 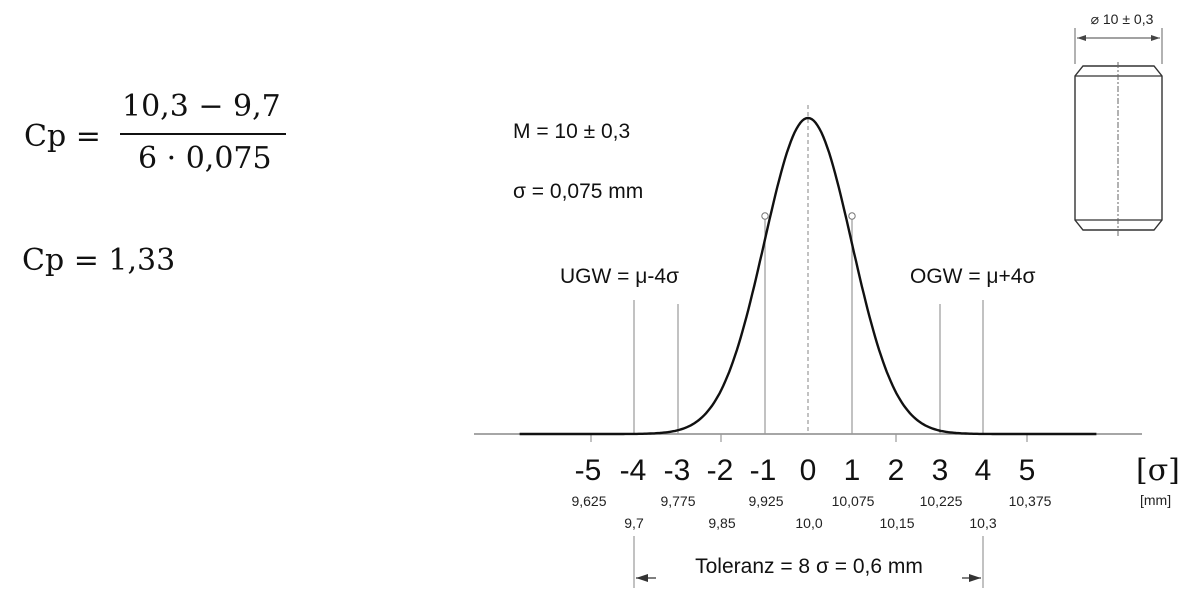 I want to click on mm-tick-labels-lower: 9,7 9,85 10,0 10,15 10,3, so click(x=810, y=523).